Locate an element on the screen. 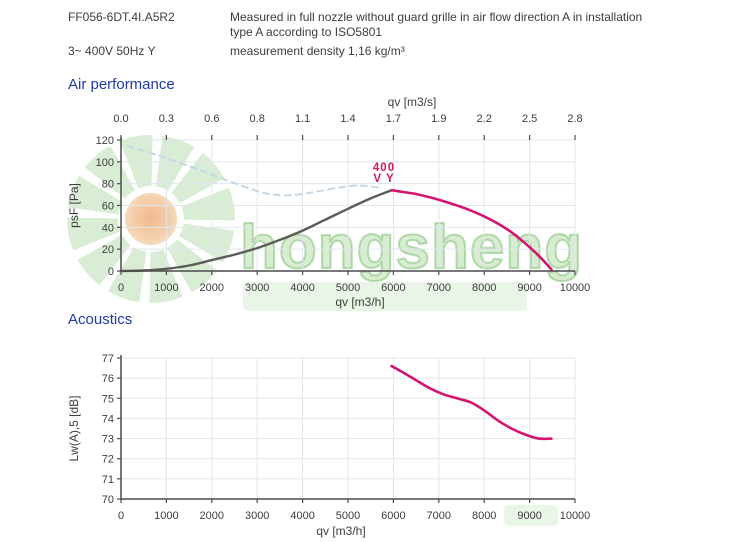 Image resolution: width=750 pixels, height=542 pixels. top-tick-label: 2.2 is located at coordinates (484, 119).